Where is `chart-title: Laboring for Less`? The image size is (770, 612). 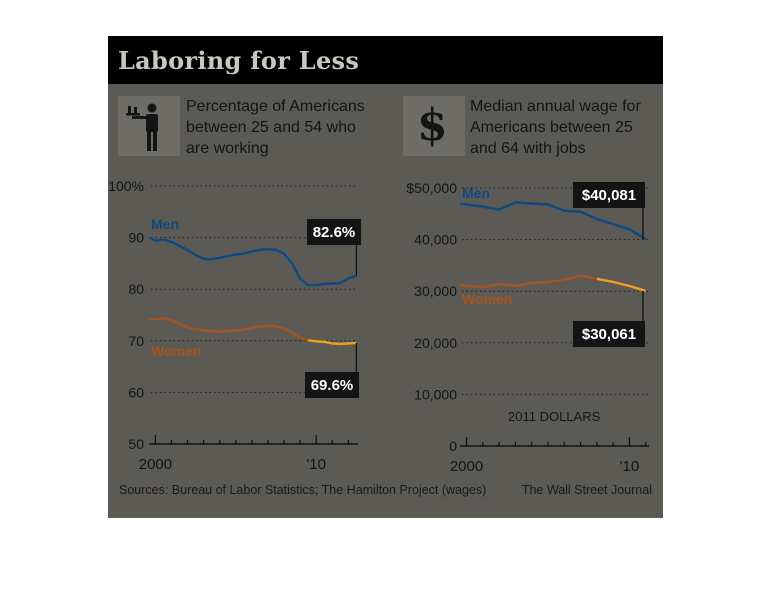 chart-title: Laboring for Less is located at coordinates (239, 60).